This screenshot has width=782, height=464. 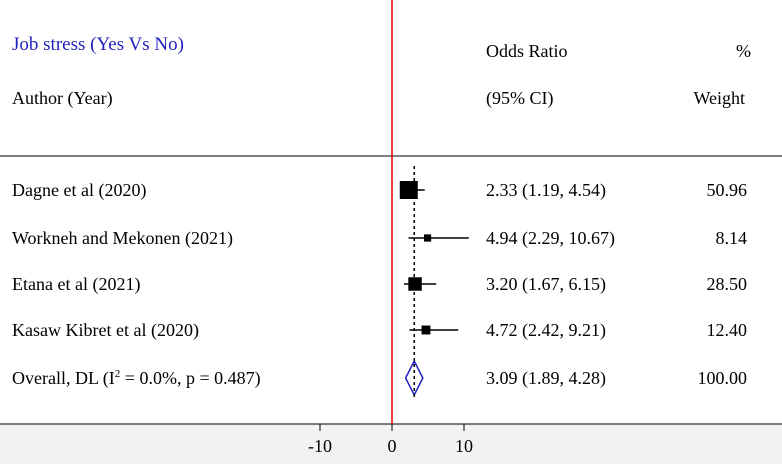 What do you see at coordinates (379, 284) in the screenshot?
I see `study-row: Etana et al (2021) 3.20 (1.67, 6.15) 28.50` at bounding box center [379, 284].